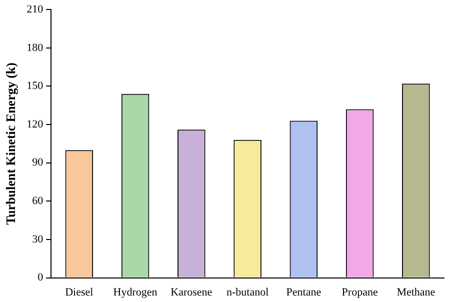 The height and width of the screenshot is (302, 454). What do you see at coordinates (247, 292) in the screenshot?
I see `x-tick-label: n-butanol` at bounding box center [247, 292].